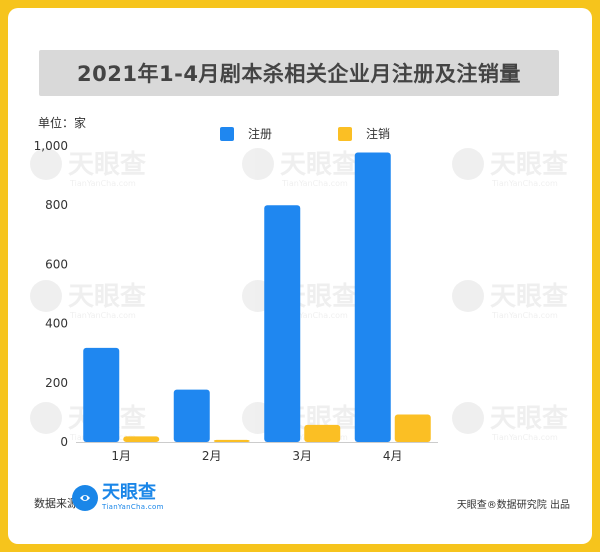 The width and height of the screenshot is (600, 552). I want to click on y-tick-label: 400, so click(56, 324).